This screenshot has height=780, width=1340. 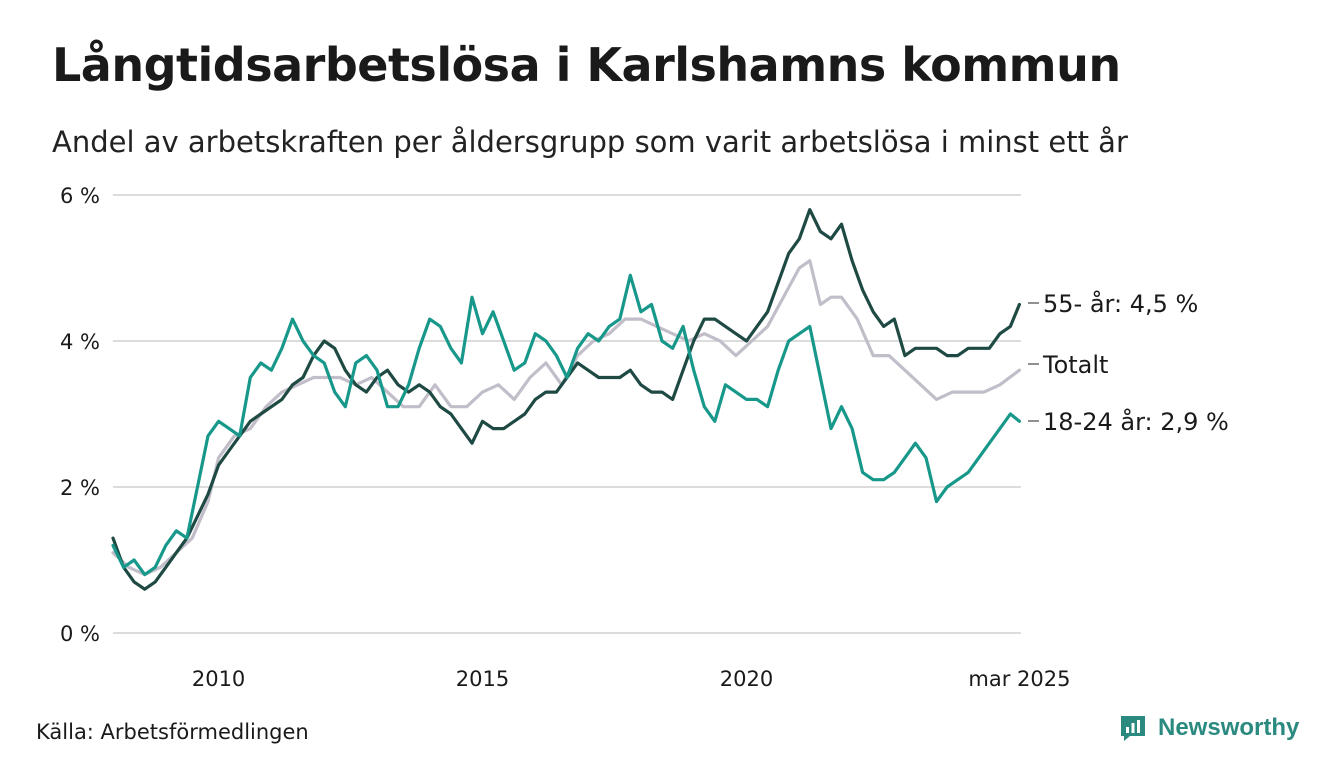 I want to click on y-tick-label: 0 %, so click(x=80, y=634).